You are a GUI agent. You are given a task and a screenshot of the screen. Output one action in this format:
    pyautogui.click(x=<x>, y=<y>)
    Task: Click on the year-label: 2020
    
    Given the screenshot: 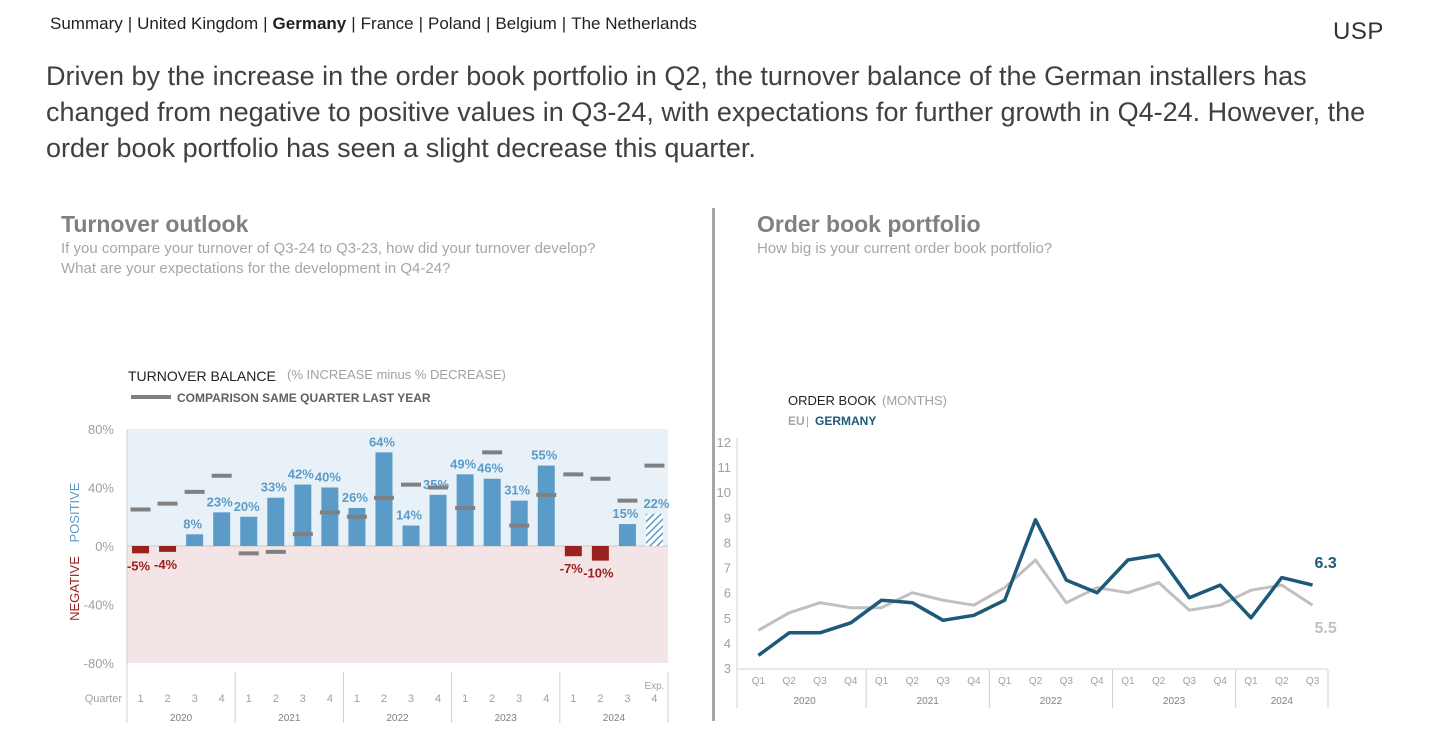 What is the action you would take?
    pyautogui.click(x=181, y=718)
    